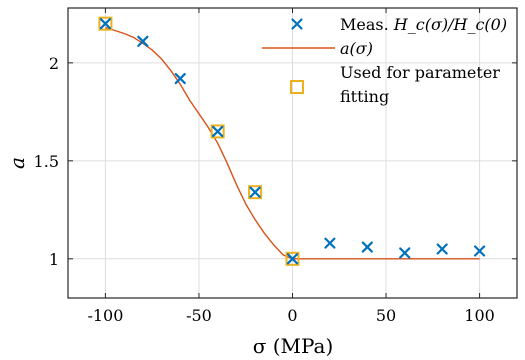 This screenshot has height=360, width=525. What do you see at coordinates (420, 72) in the screenshot?
I see `legend-label-fitting: Used for parameter` at bounding box center [420, 72].